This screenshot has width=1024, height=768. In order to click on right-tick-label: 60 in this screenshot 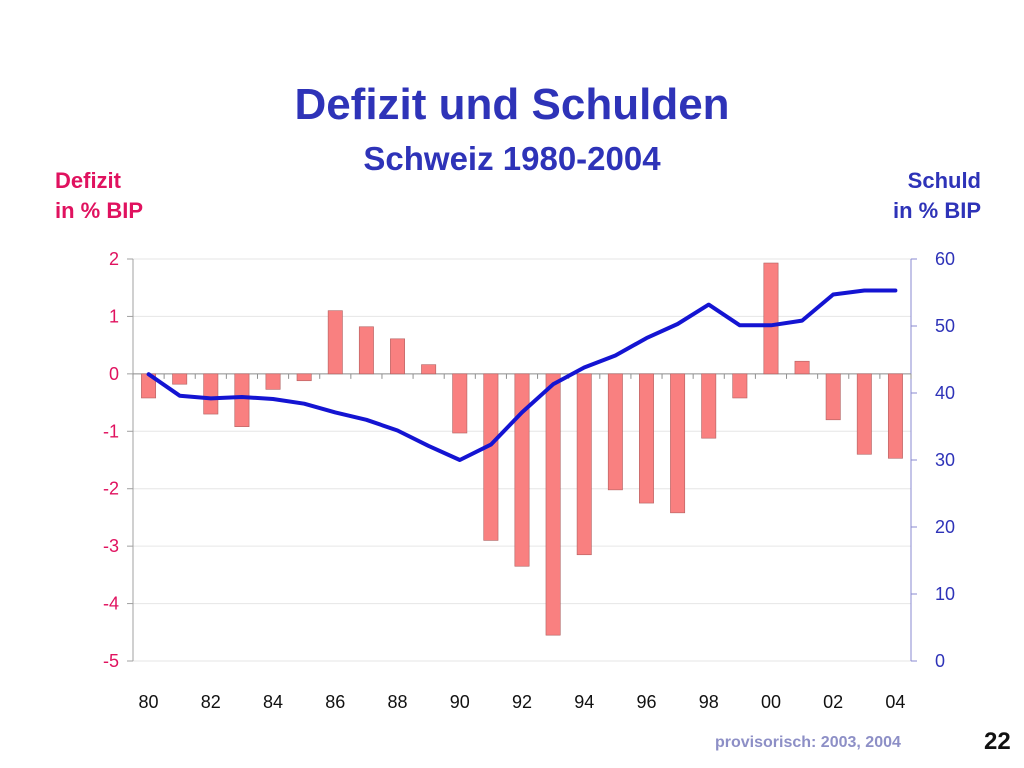, I will do `click(945, 259)`.